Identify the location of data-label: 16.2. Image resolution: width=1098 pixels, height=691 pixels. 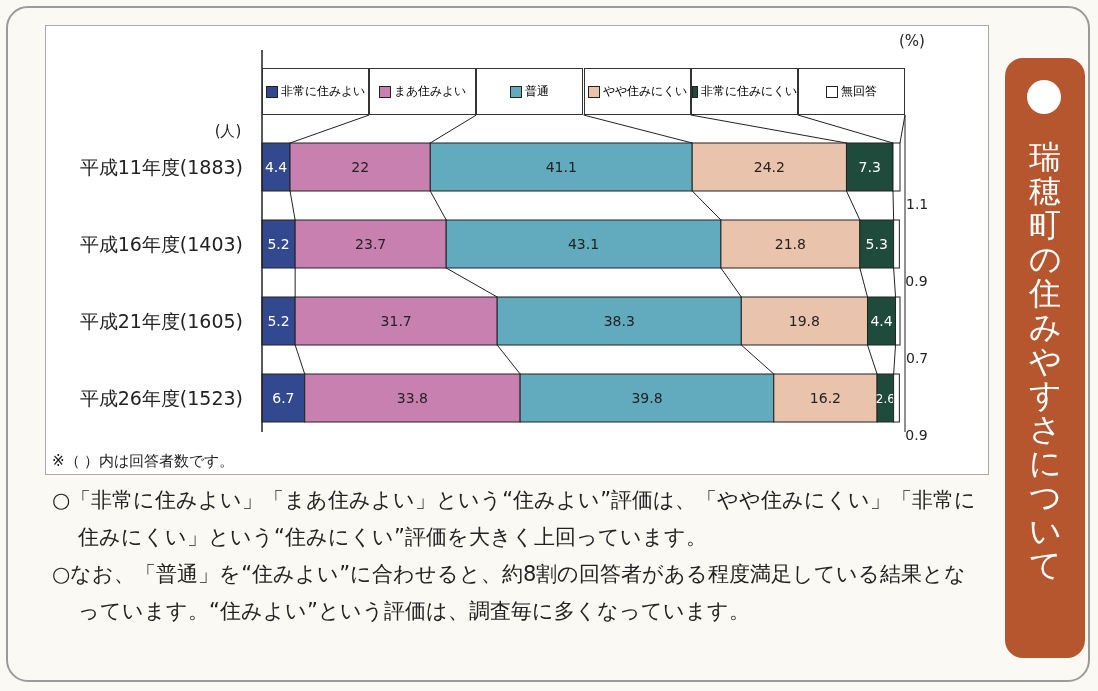
(825, 398).